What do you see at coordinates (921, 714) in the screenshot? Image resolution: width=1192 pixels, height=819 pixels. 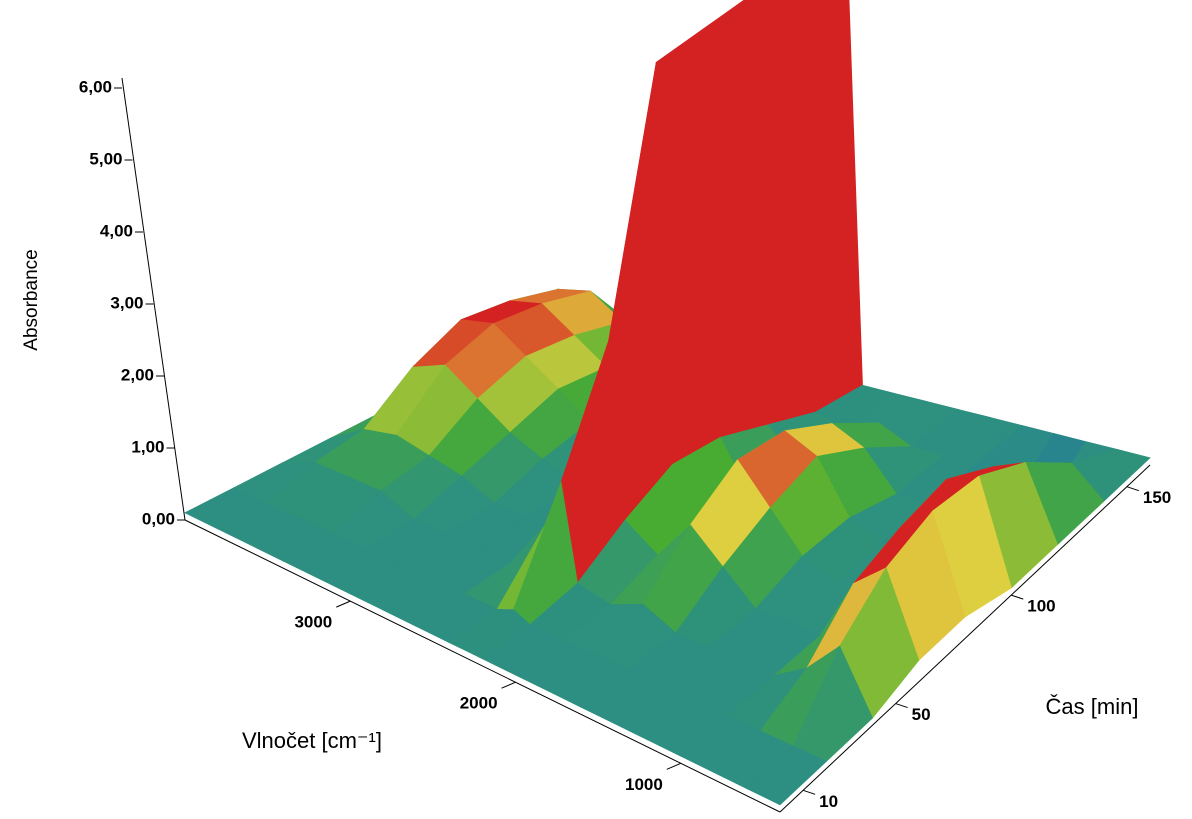 I see `y-tick-label: 50` at bounding box center [921, 714].